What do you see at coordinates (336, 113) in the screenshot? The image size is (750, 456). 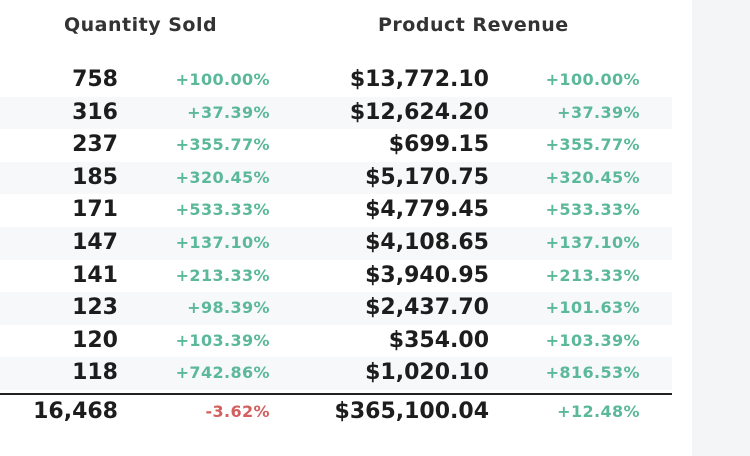 I see `table-row: 316 +37.39% $12,624.20 +37.39%` at bounding box center [336, 113].